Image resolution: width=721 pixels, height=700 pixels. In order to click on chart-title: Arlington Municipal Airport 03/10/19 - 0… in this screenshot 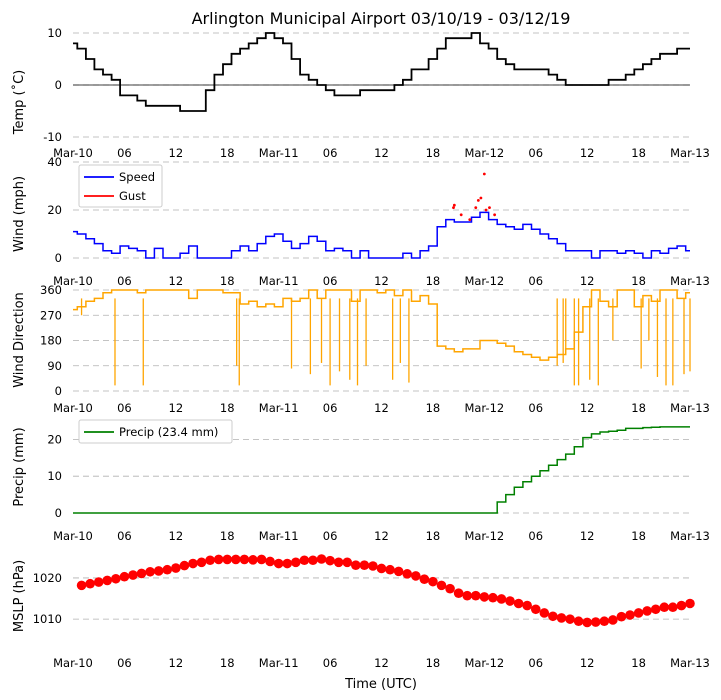, I will do `click(381, 18)`.